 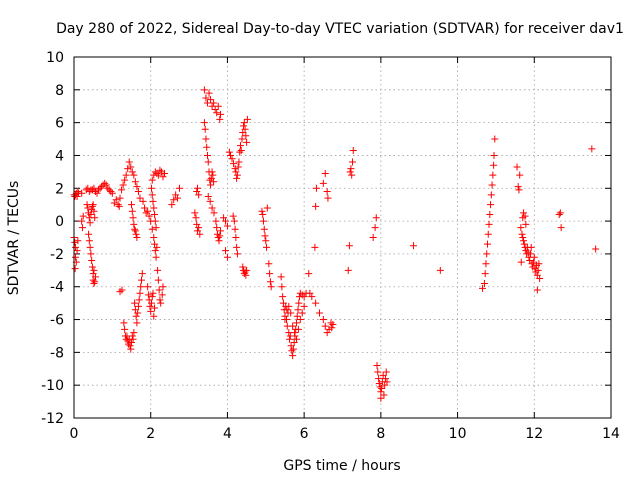 What do you see at coordinates (59, 222) in the screenshot?
I see `y-tick-label: 0` at bounding box center [59, 222].